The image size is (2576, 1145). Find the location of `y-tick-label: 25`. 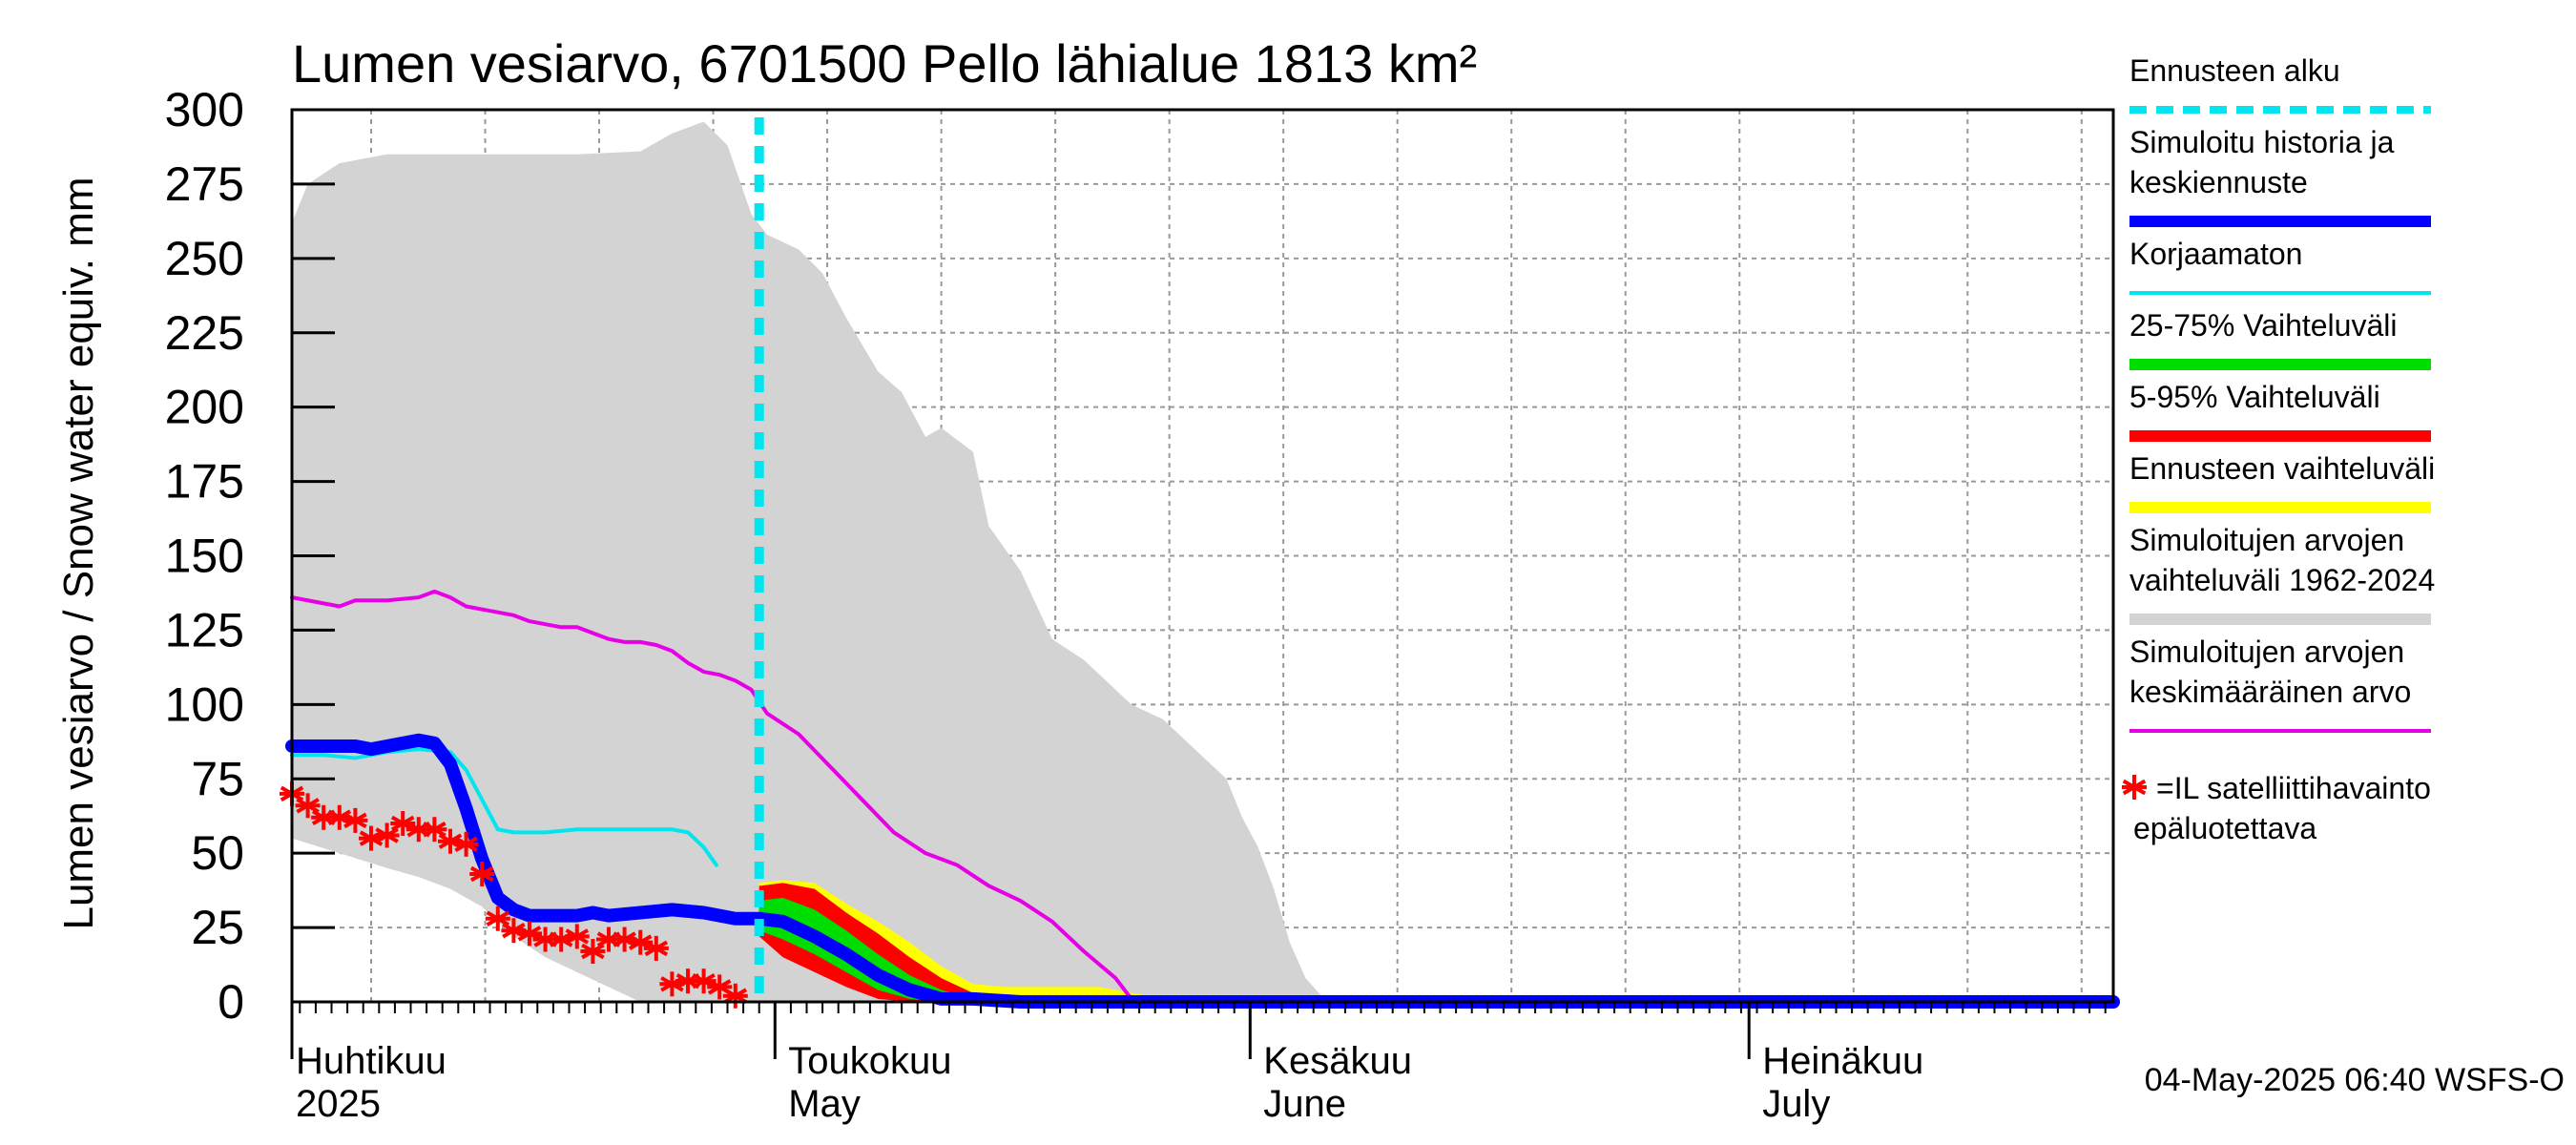

y-tick-label: 25 is located at coordinates (217, 927).